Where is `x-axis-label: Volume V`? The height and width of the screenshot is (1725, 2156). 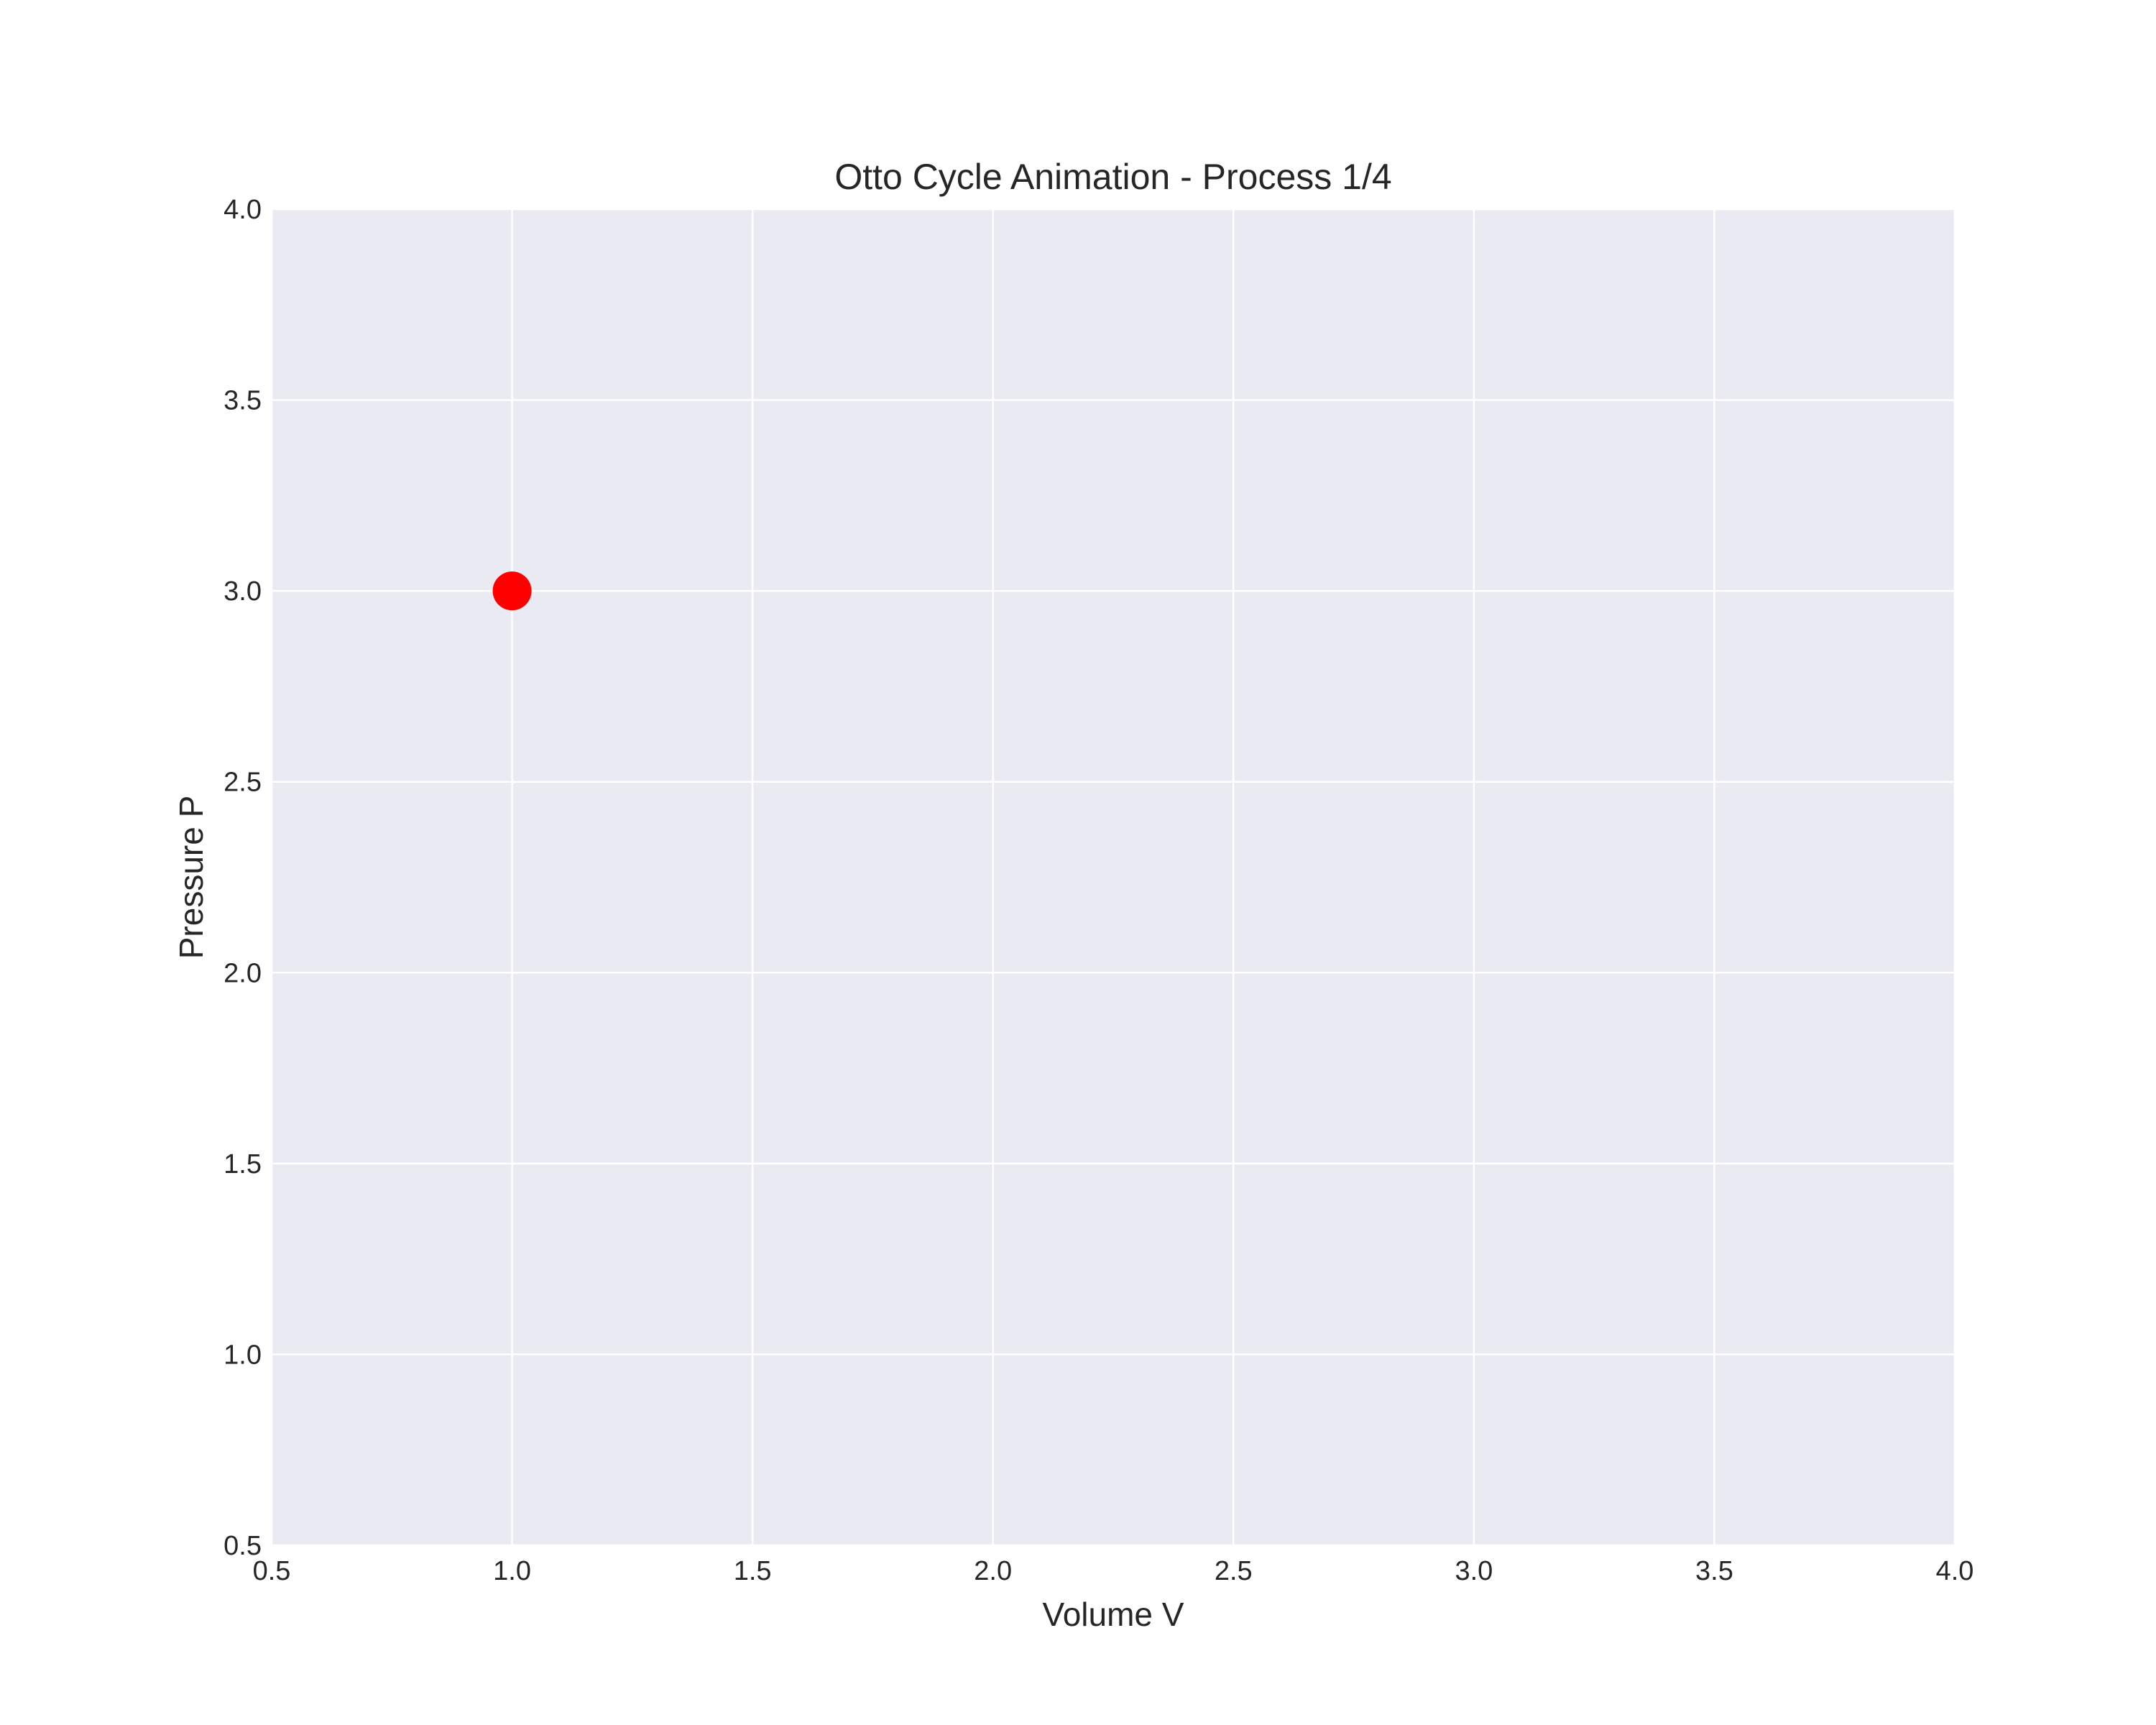 x-axis-label: Volume V is located at coordinates (1113, 1614).